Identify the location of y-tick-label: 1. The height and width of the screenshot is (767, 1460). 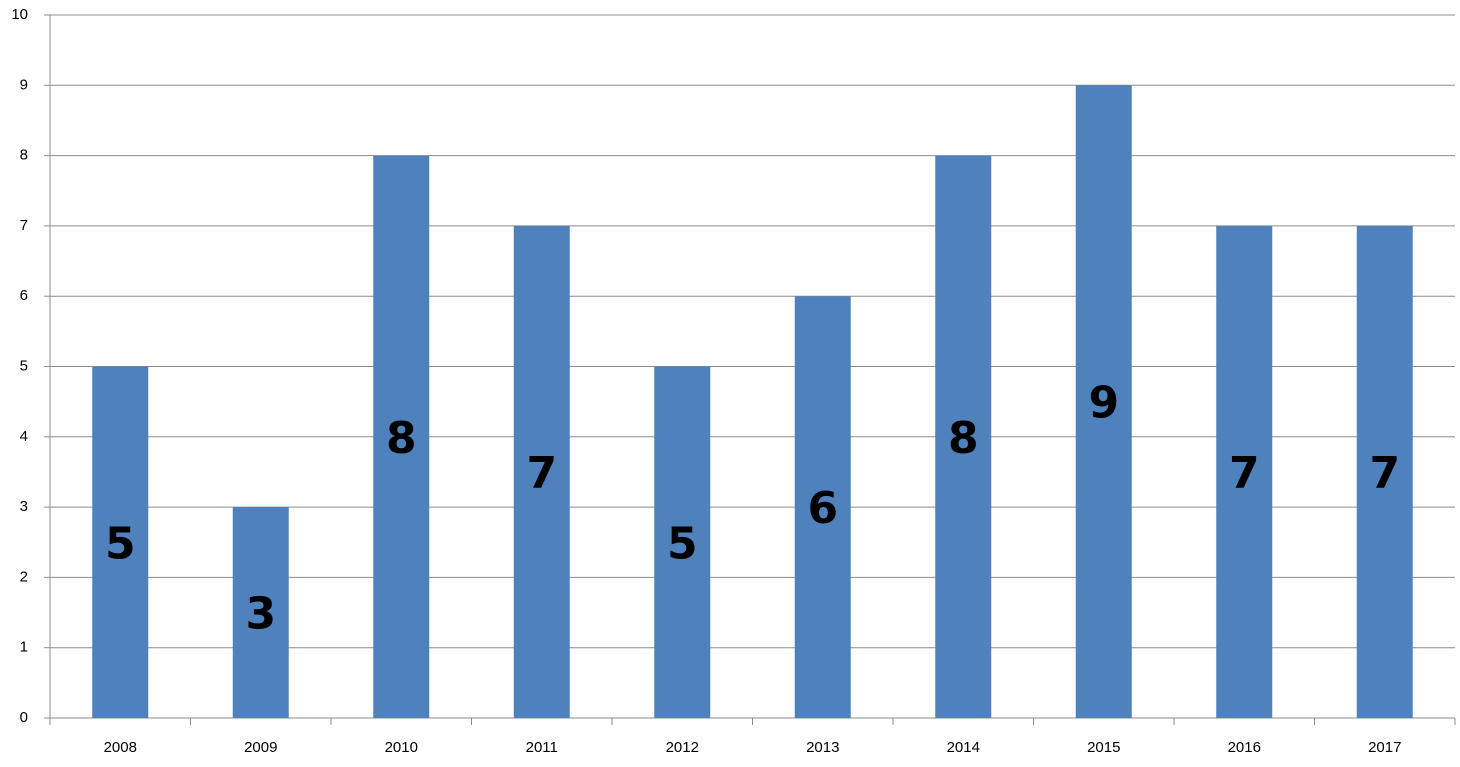
(24, 647).